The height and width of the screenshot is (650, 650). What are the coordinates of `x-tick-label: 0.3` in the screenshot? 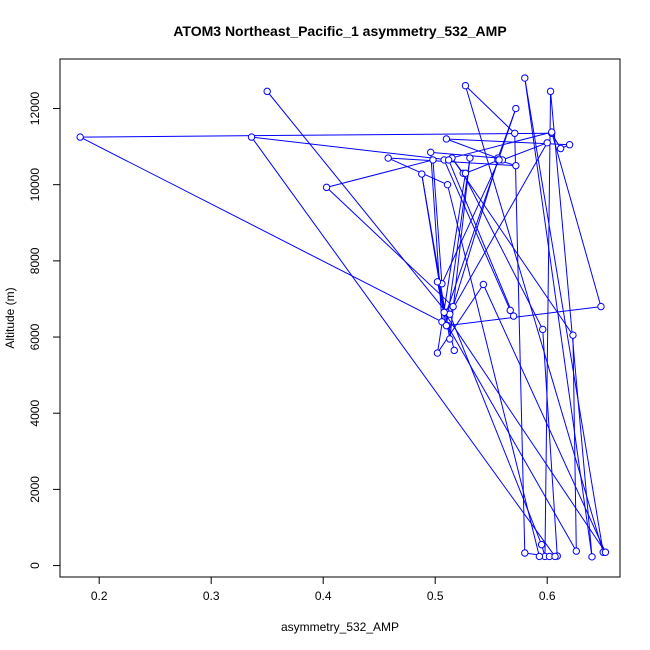 It's located at (211, 596).